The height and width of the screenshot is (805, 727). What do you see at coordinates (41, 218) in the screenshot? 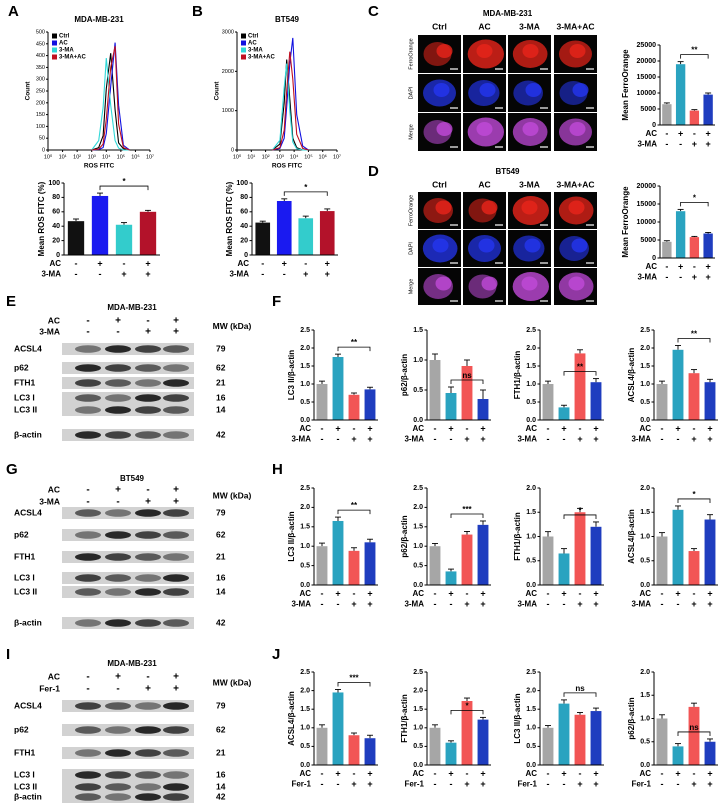
I see `y-axis-label: Mean ROS FITC (%)` at bounding box center [41, 218].